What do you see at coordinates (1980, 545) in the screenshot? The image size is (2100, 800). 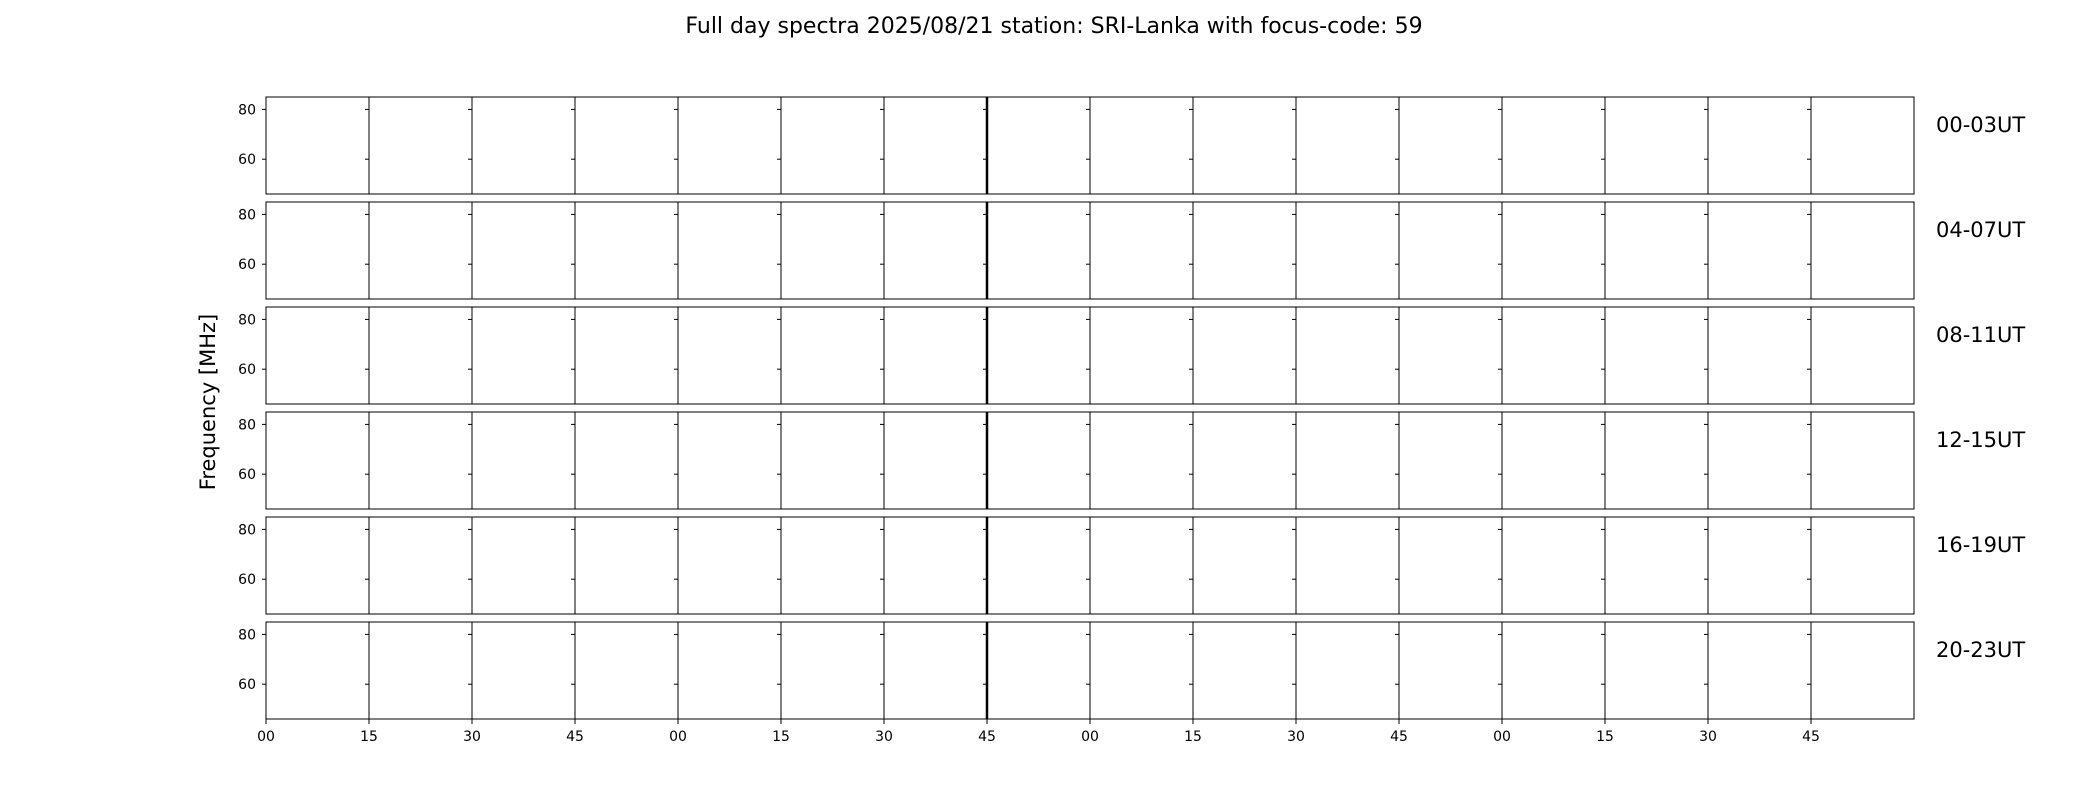 I see `row-label: 16-19UT` at bounding box center [1980, 545].